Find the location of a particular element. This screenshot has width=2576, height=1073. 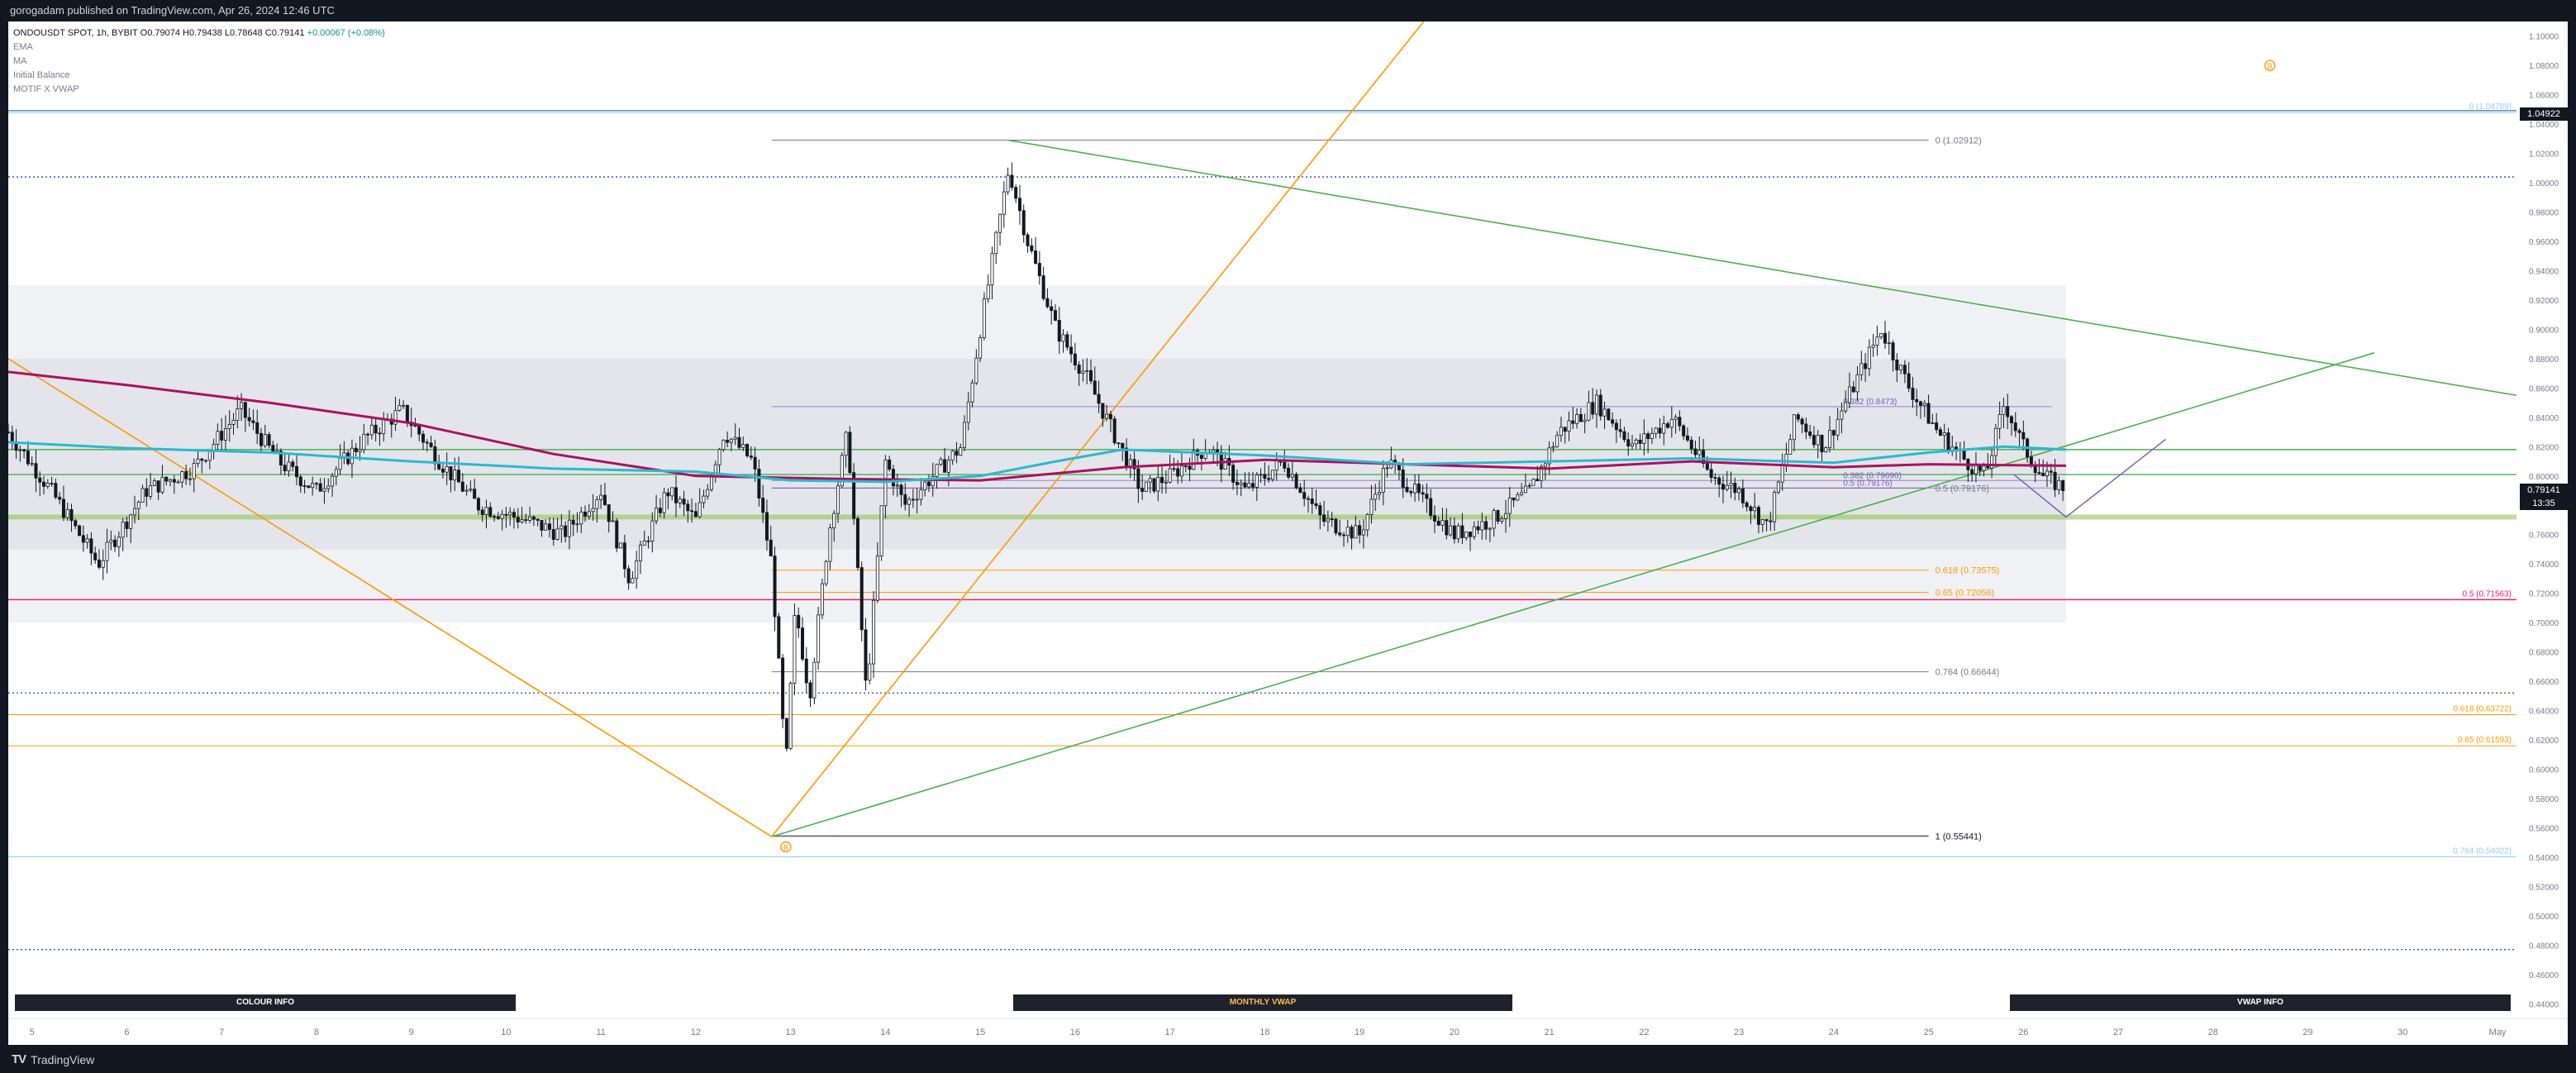

tradingview-logo: TV TradingView is located at coordinates (53, 1059).